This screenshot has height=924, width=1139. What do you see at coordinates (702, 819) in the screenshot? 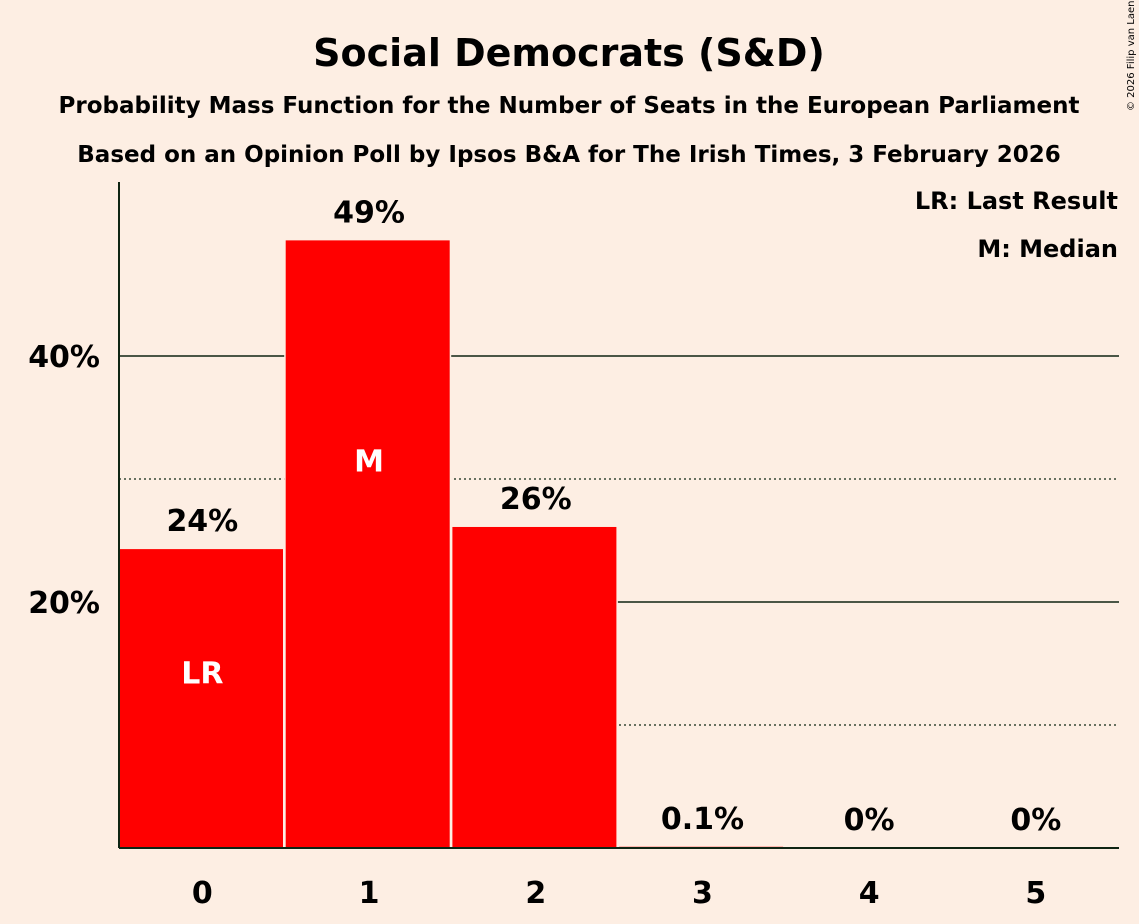
I see `bar-value-label: 0.1%` at bounding box center [702, 819].